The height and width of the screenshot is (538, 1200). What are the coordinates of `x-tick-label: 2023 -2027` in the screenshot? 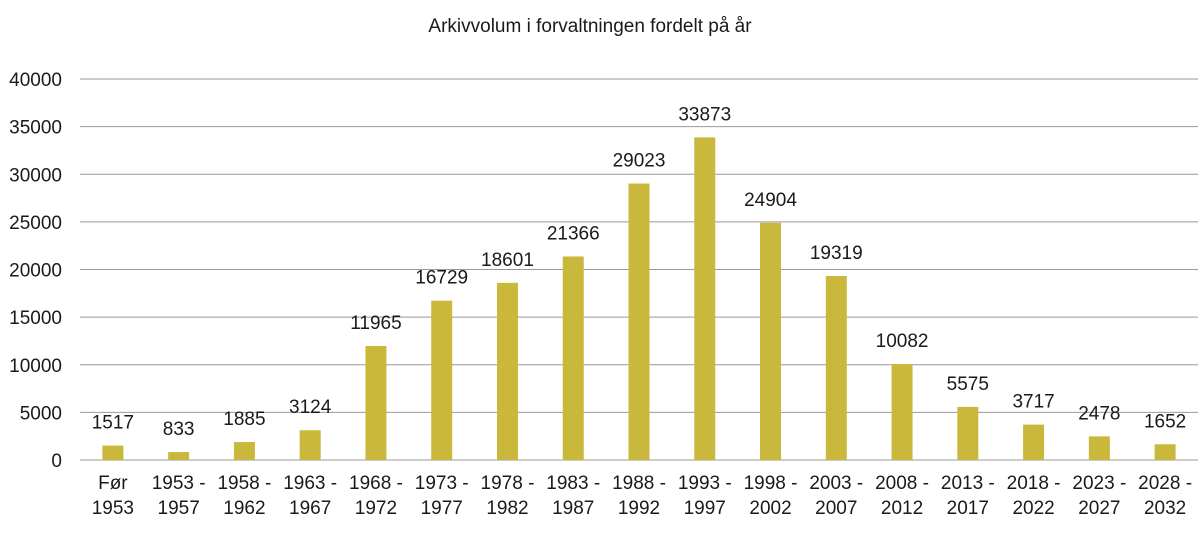 It's located at (1099, 496).